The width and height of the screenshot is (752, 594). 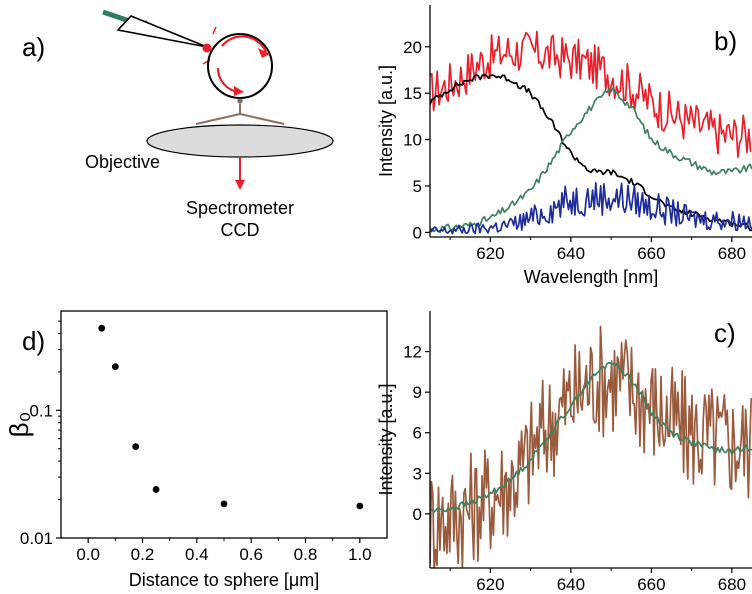 What do you see at coordinates (240, 230) in the screenshot?
I see `ccd-label: CCD` at bounding box center [240, 230].